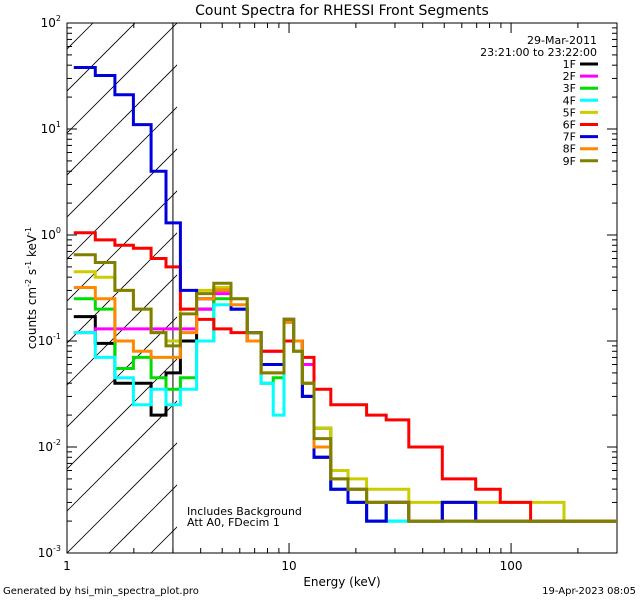 Image resolution: width=640 pixels, height=600 pixels. Describe the element at coordinates (51, 22) in the screenshot. I see `y-tick-label: 10²` at that location.